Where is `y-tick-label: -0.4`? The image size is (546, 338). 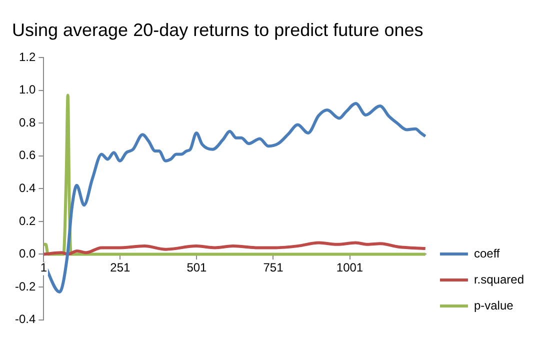
y-tick-label: -0.4 is located at coordinates (25, 319).